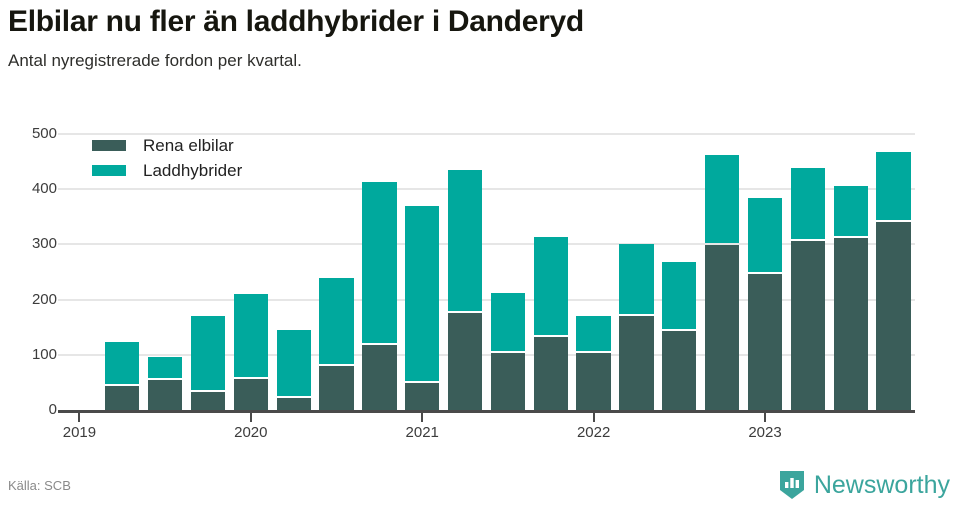 The height and width of the screenshot is (505, 960). I want to click on bar-2019Q3, so click(208, 363).